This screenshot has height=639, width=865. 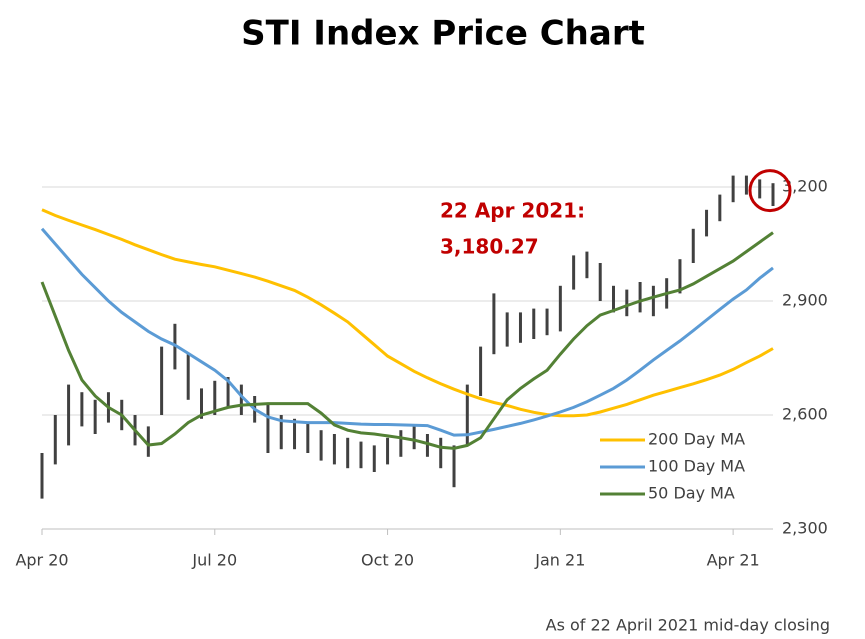 What do you see at coordinates (443, 34) in the screenshot?
I see `chart-title: STI Index Price Chart` at bounding box center [443, 34].